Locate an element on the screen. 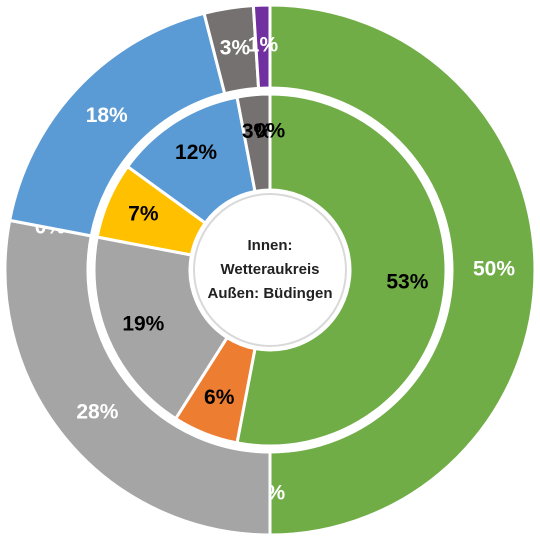  value-label: 19% is located at coordinates (143, 323).